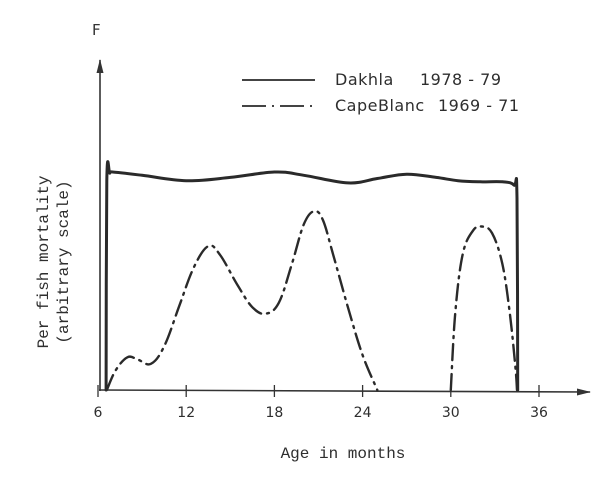  Describe the element at coordinates (344, 392) in the screenshot. I see `x-axis` at that location.